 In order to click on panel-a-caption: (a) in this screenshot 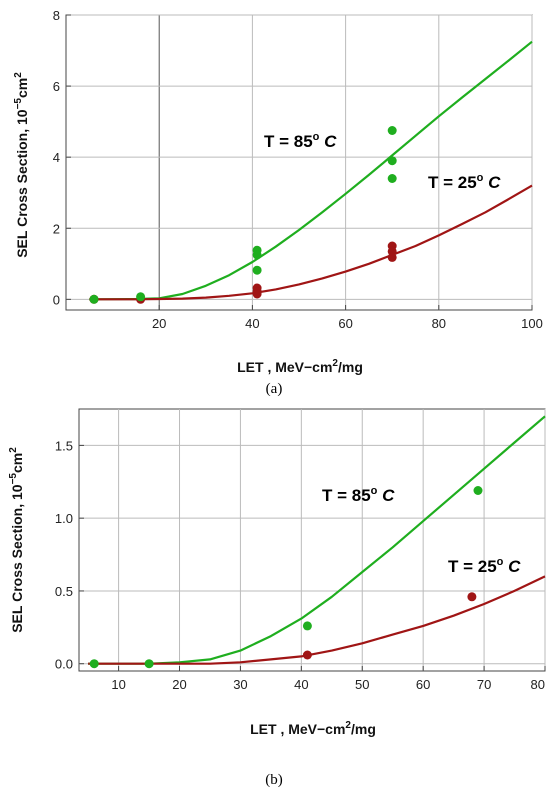, I will do `click(274, 389)`.